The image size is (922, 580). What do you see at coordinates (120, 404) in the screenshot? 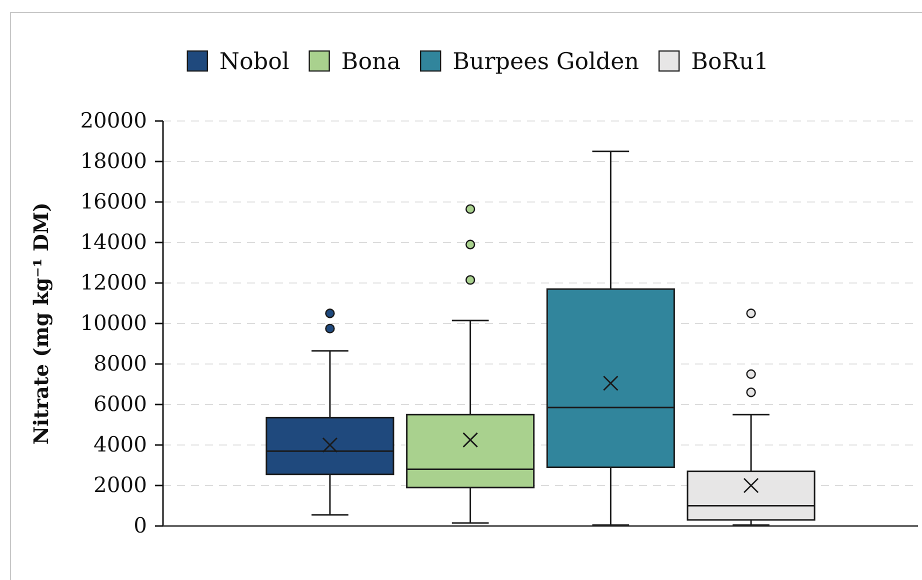
I see `y-tick-label: 6000` at bounding box center [120, 404].